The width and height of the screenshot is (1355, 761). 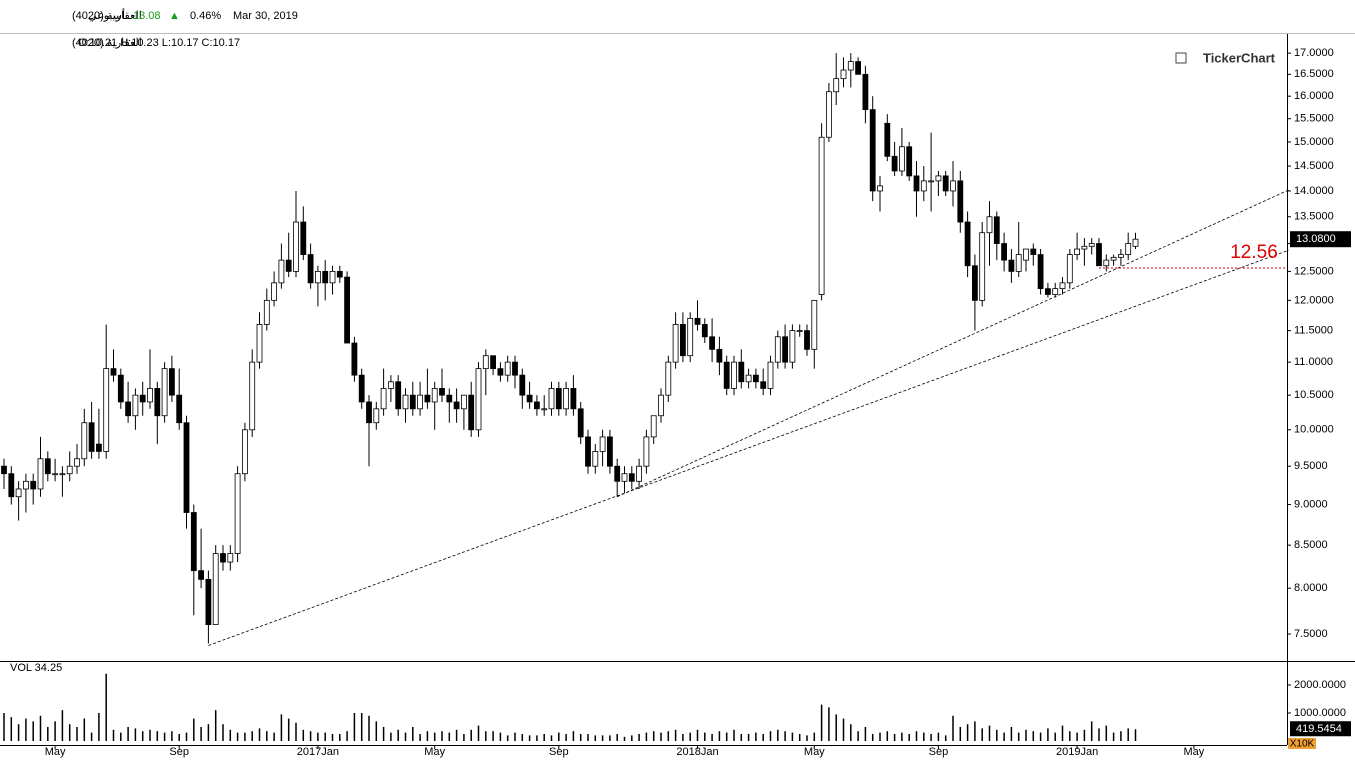 I want to click on price: 13.08, so click(x=147, y=16).